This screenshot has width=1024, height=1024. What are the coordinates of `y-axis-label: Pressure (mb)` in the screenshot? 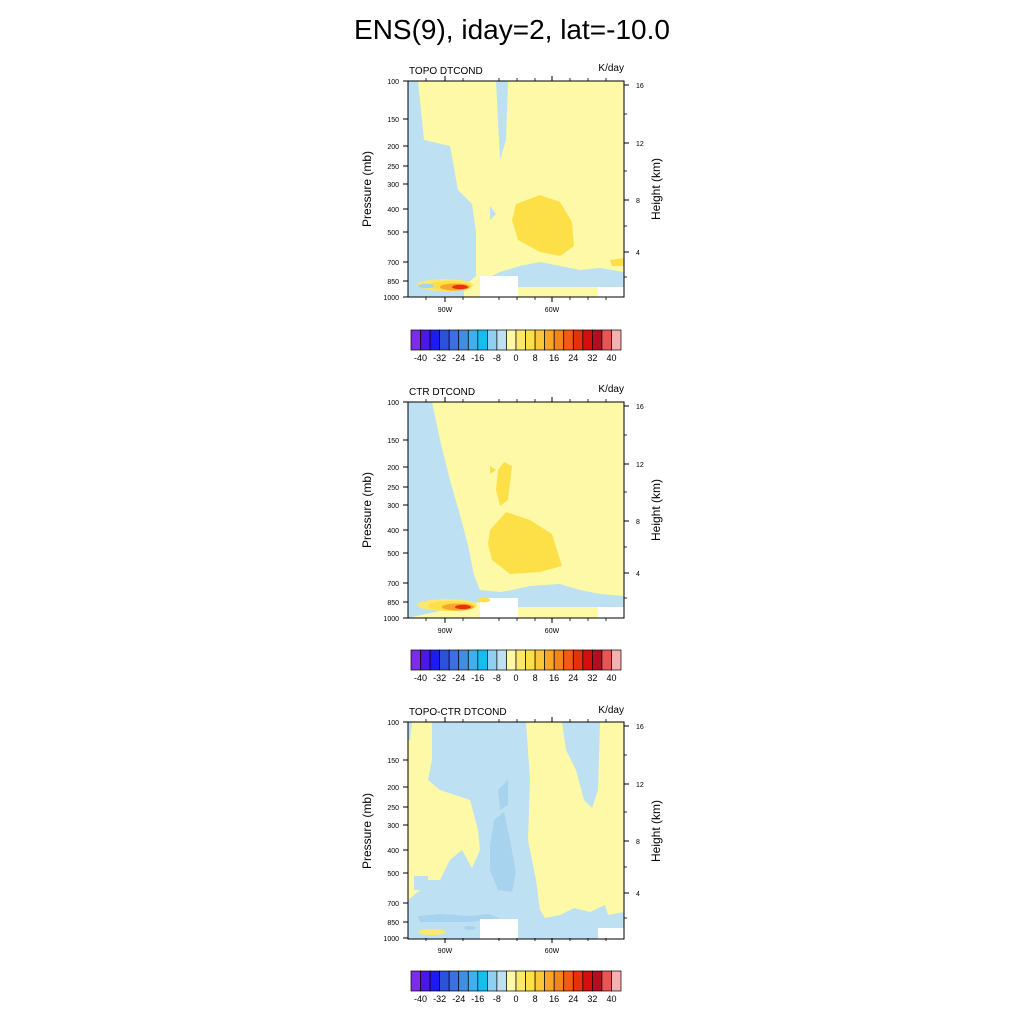 It's located at (367, 189).